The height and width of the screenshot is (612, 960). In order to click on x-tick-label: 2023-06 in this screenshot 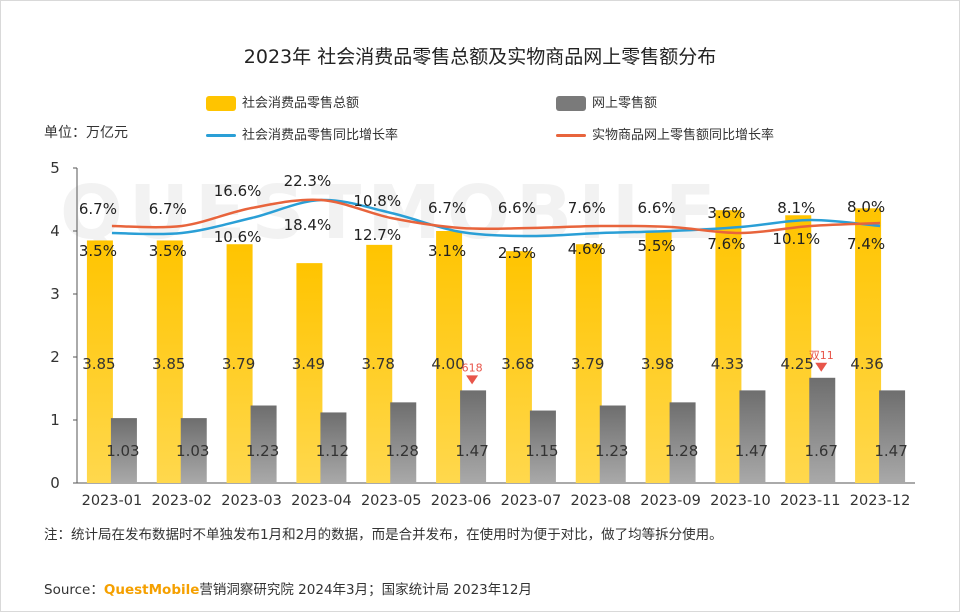, I will do `click(461, 501)`.